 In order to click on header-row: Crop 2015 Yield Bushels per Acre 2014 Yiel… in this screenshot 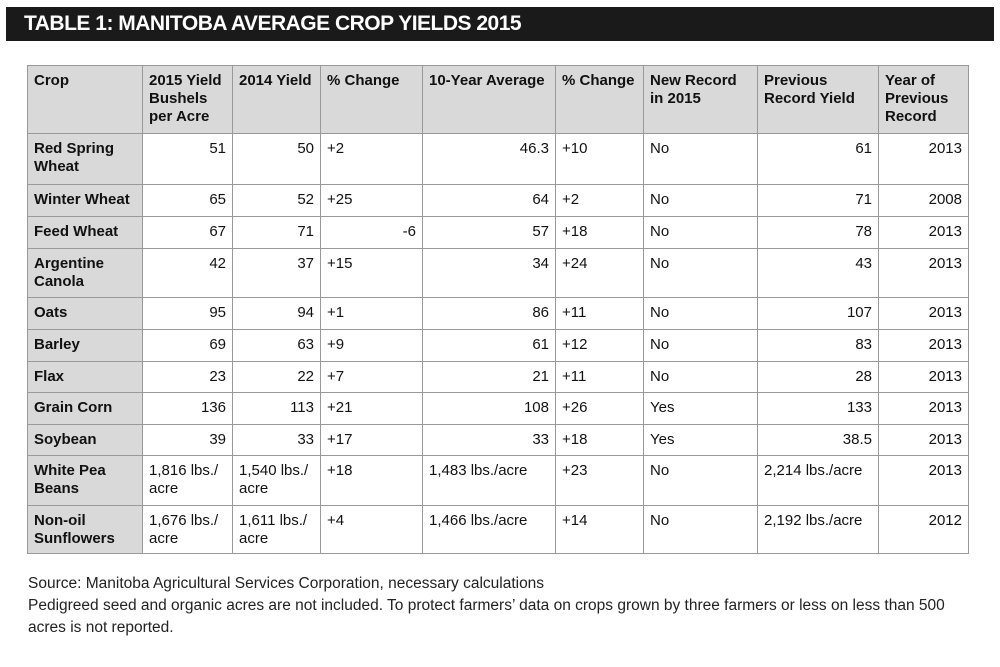, I will do `click(498, 99)`.